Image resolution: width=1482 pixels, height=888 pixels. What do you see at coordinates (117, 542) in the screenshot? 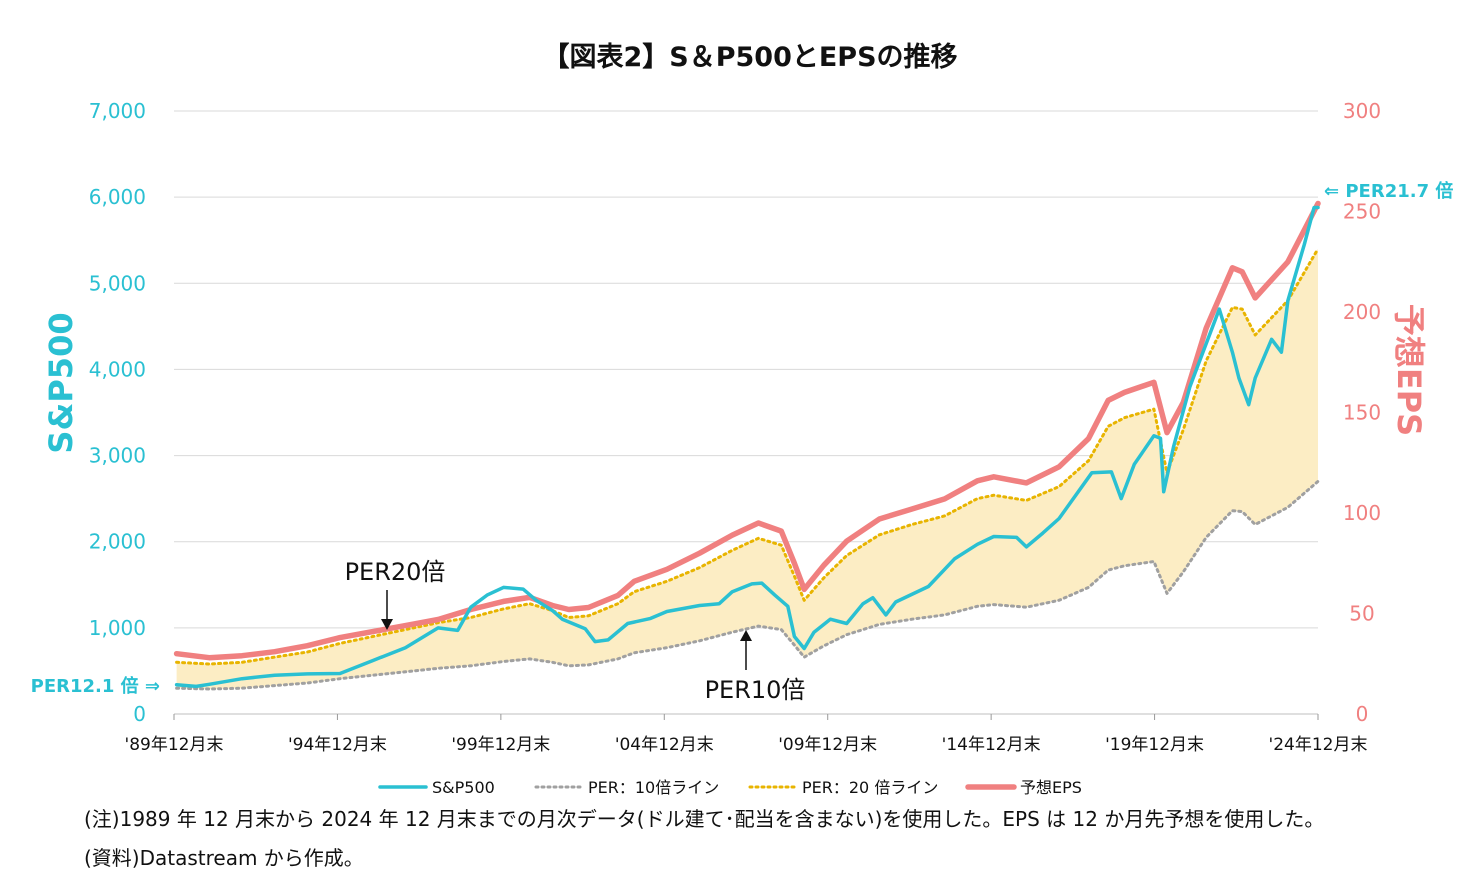
I see `y-left-tick-label: 2,000` at bounding box center [117, 542].